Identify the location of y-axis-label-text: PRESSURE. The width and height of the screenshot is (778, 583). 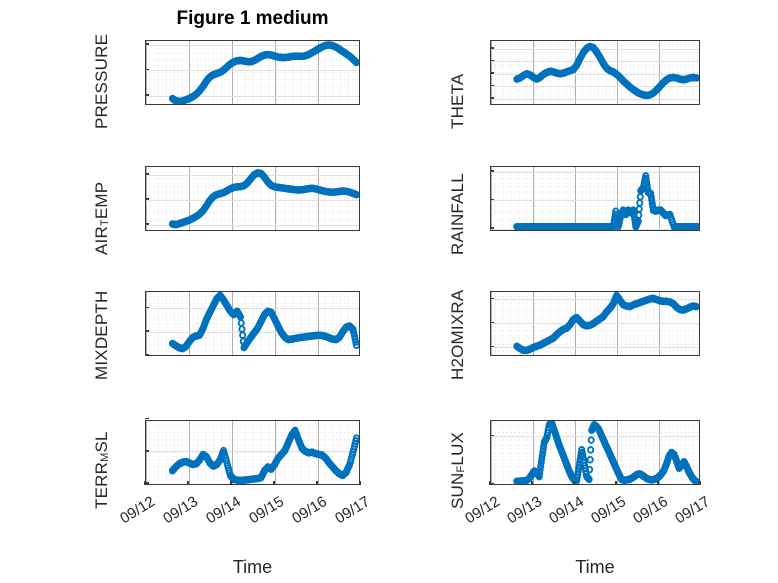
(101, 81).